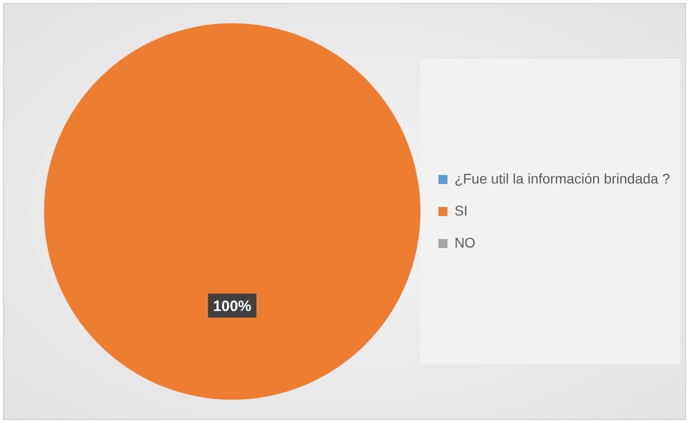 This screenshot has width=689, height=423. What do you see at coordinates (465, 242) in the screenshot?
I see `legend-label: NO` at bounding box center [465, 242].